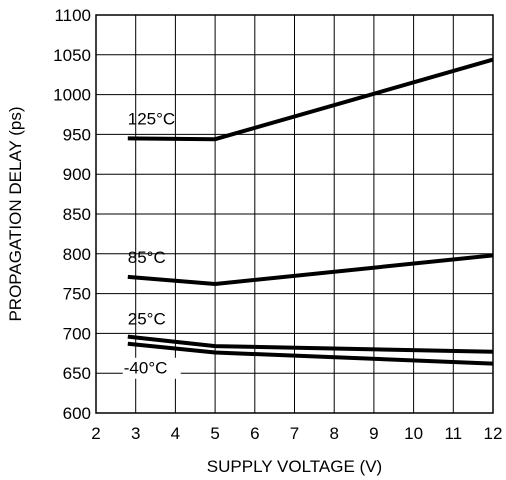 The height and width of the screenshot is (480, 506). Describe the element at coordinates (294, 433) in the screenshot. I see `x-tick-label: 7` at that location.